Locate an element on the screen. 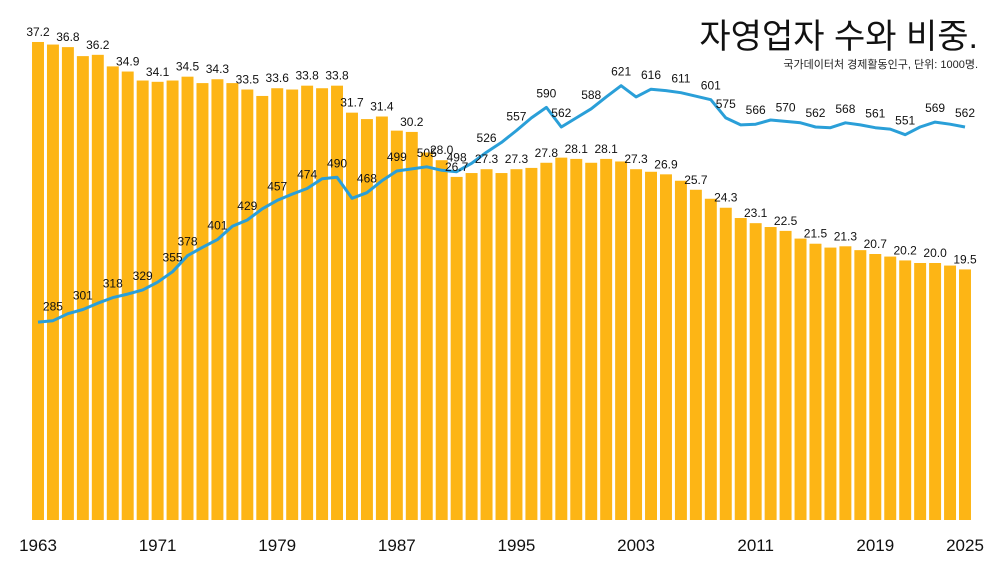 The width and height of the screenshot is (1000, 563). line-value-label: 318 is located at coordinates (113, 284).